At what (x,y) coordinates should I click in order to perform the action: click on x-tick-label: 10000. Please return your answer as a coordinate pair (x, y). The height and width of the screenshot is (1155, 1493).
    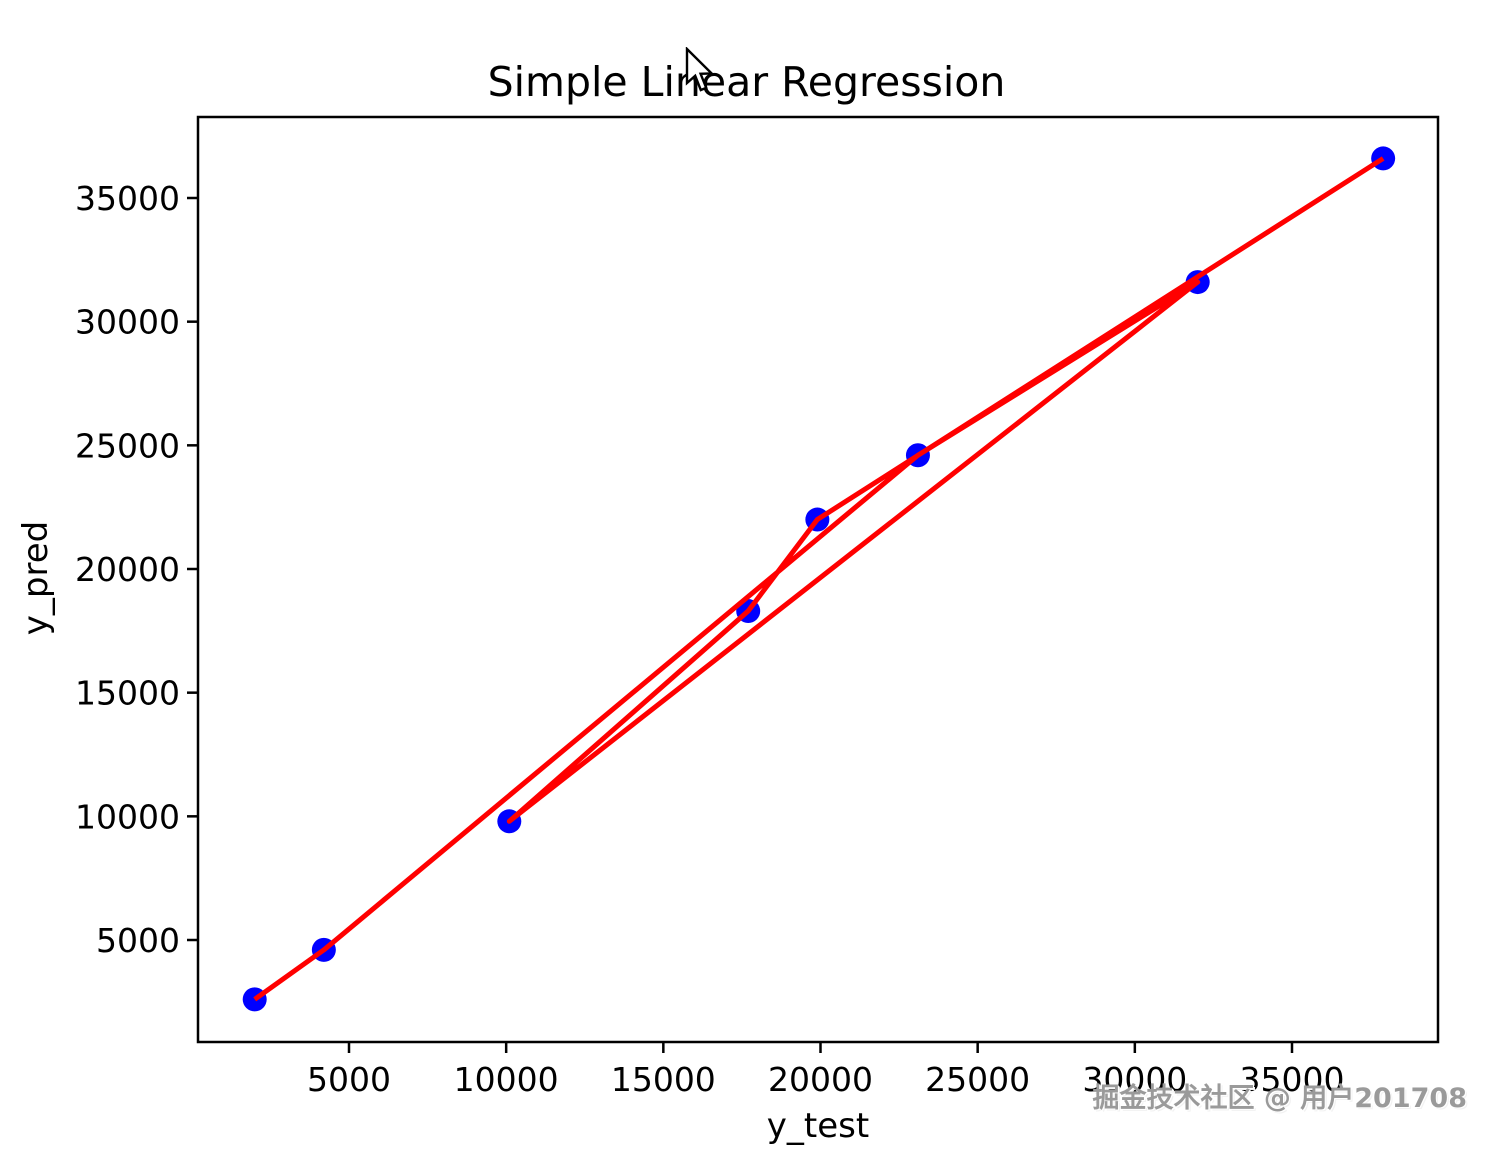
    Looking at the image, I should click on (506, 1079).